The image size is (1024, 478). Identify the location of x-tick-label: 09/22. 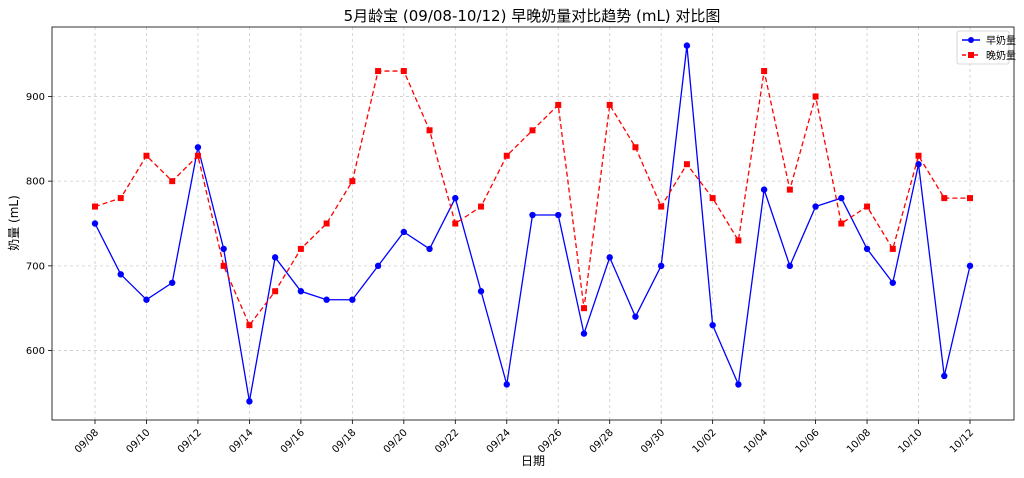
(447, 441).